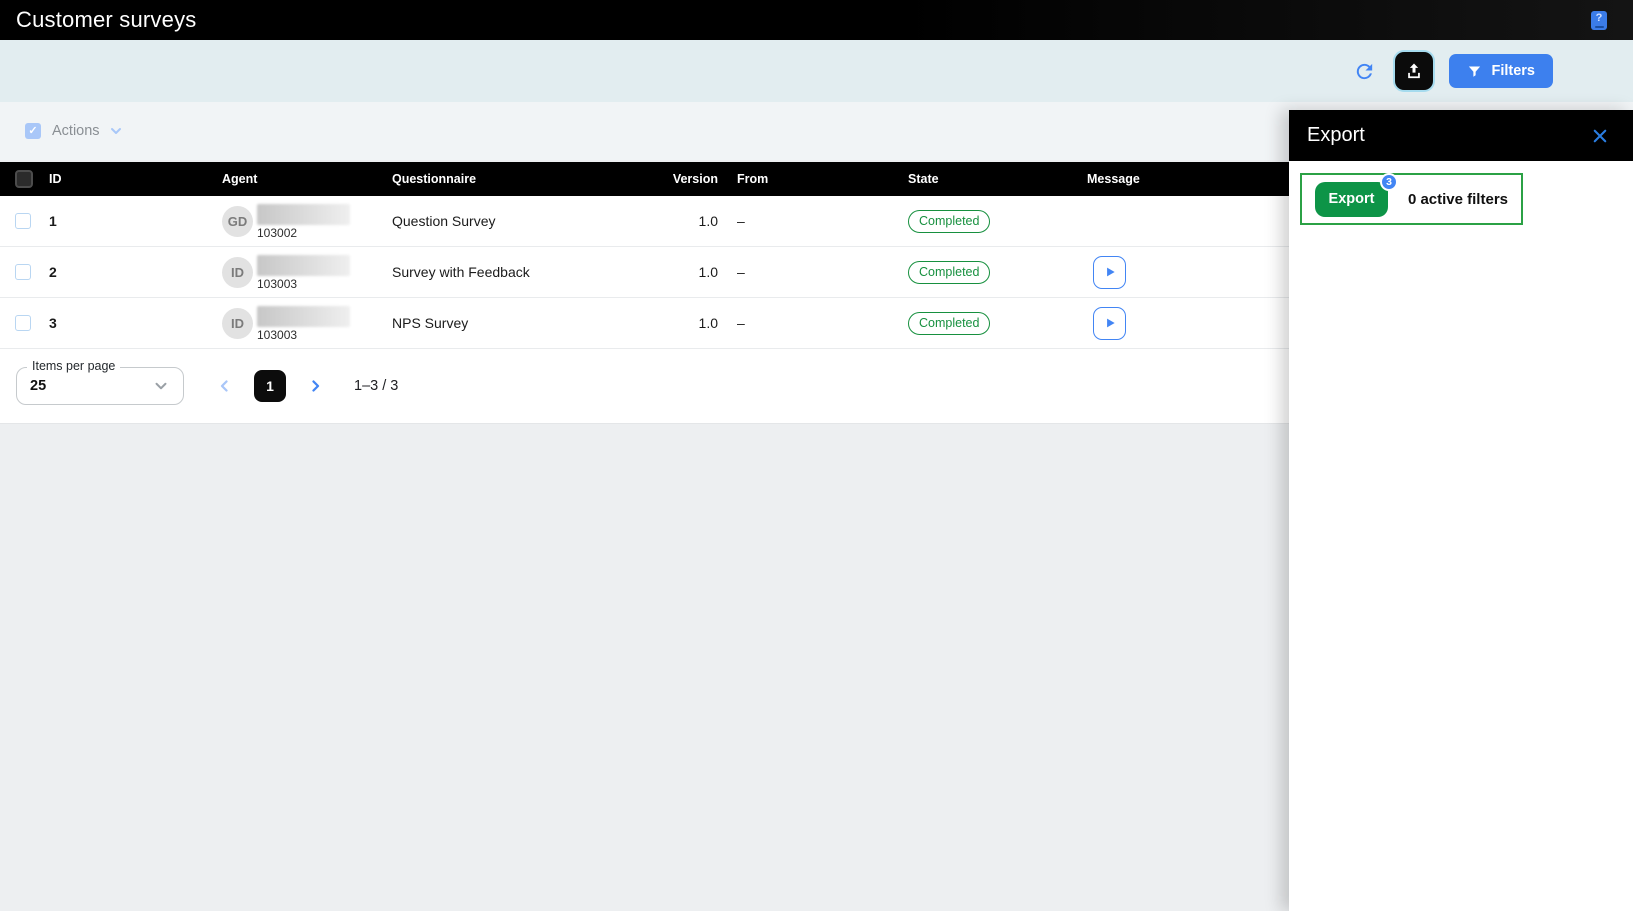 This screenshot has width=1633, height=911. I want to click on actions-label: Actions, so click(76, 131).